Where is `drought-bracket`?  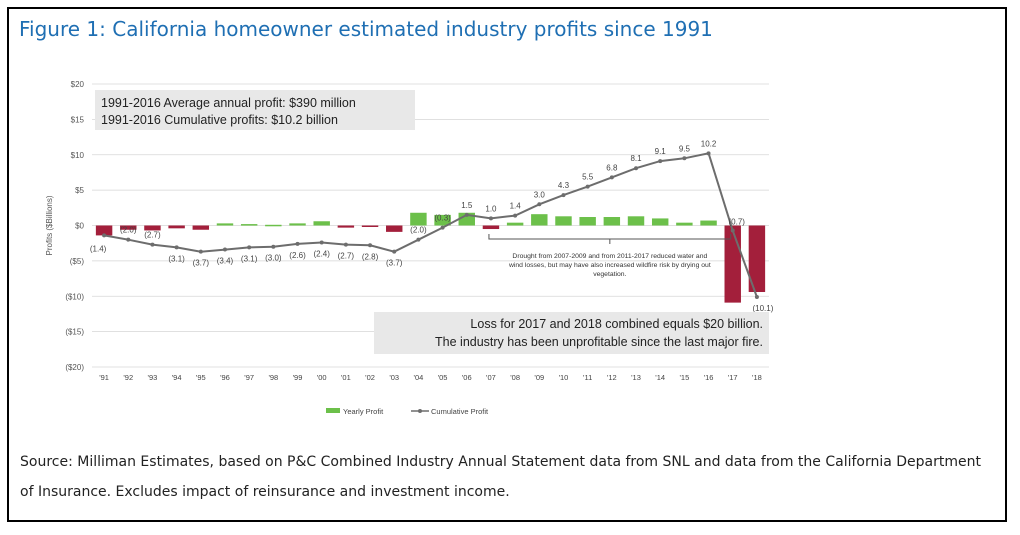 drought-bracket is located at coordinates (610, 237).